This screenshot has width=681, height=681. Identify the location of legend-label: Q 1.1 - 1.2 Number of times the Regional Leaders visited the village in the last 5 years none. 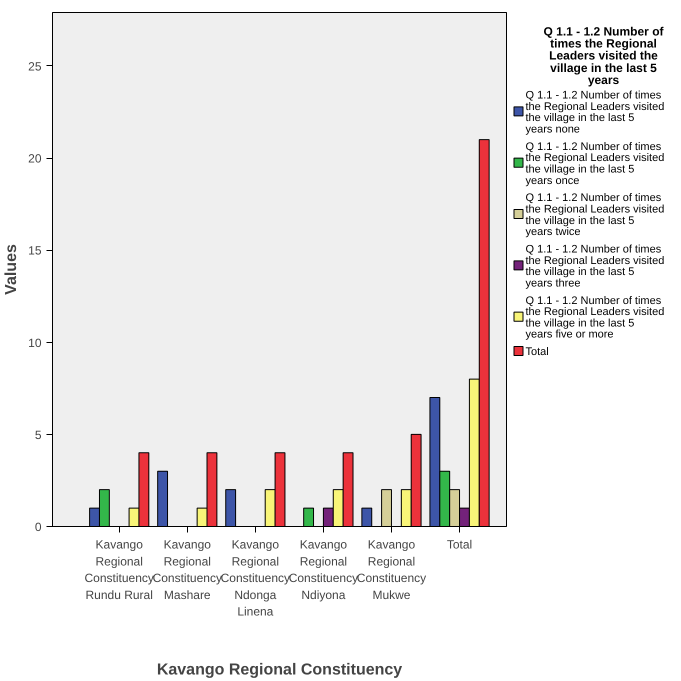
(595, 112).